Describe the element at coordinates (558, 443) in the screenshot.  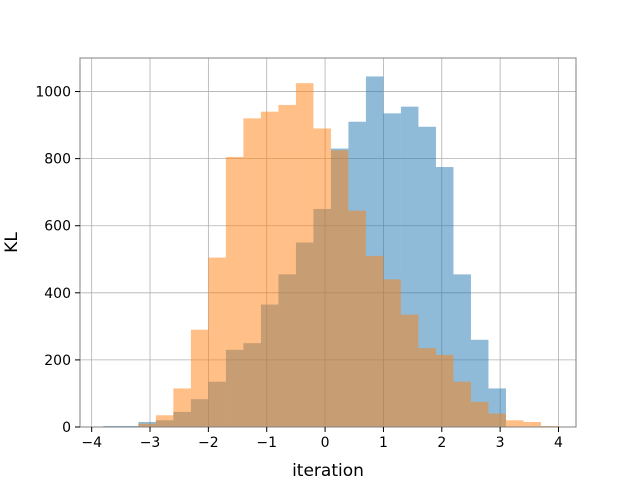
I see `x-tick-label: 4` at that location.